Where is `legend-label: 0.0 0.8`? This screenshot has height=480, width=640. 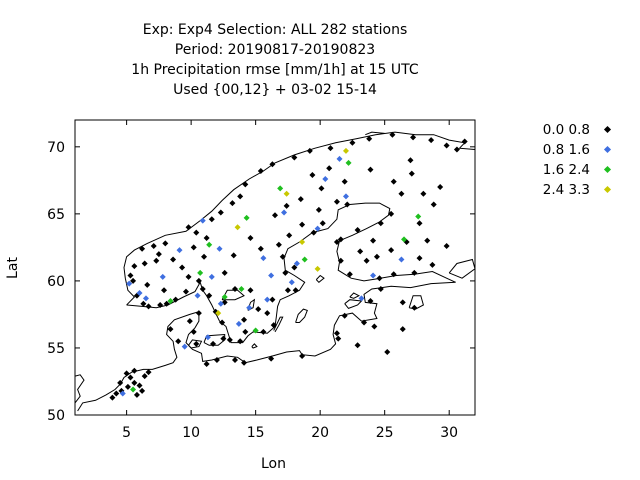
legend-label: 0.0 0.8 is located at coordinates (566, 130).